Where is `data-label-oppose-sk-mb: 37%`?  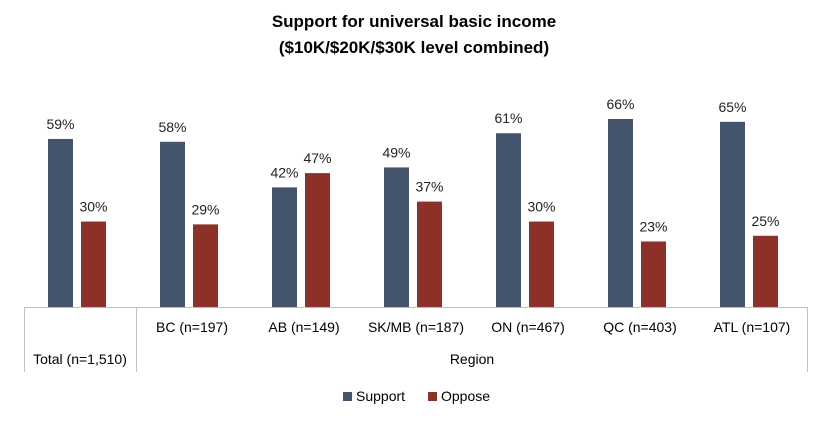 data-label-oppose-sk-mb: 37% is located at coordinates (429, 187).